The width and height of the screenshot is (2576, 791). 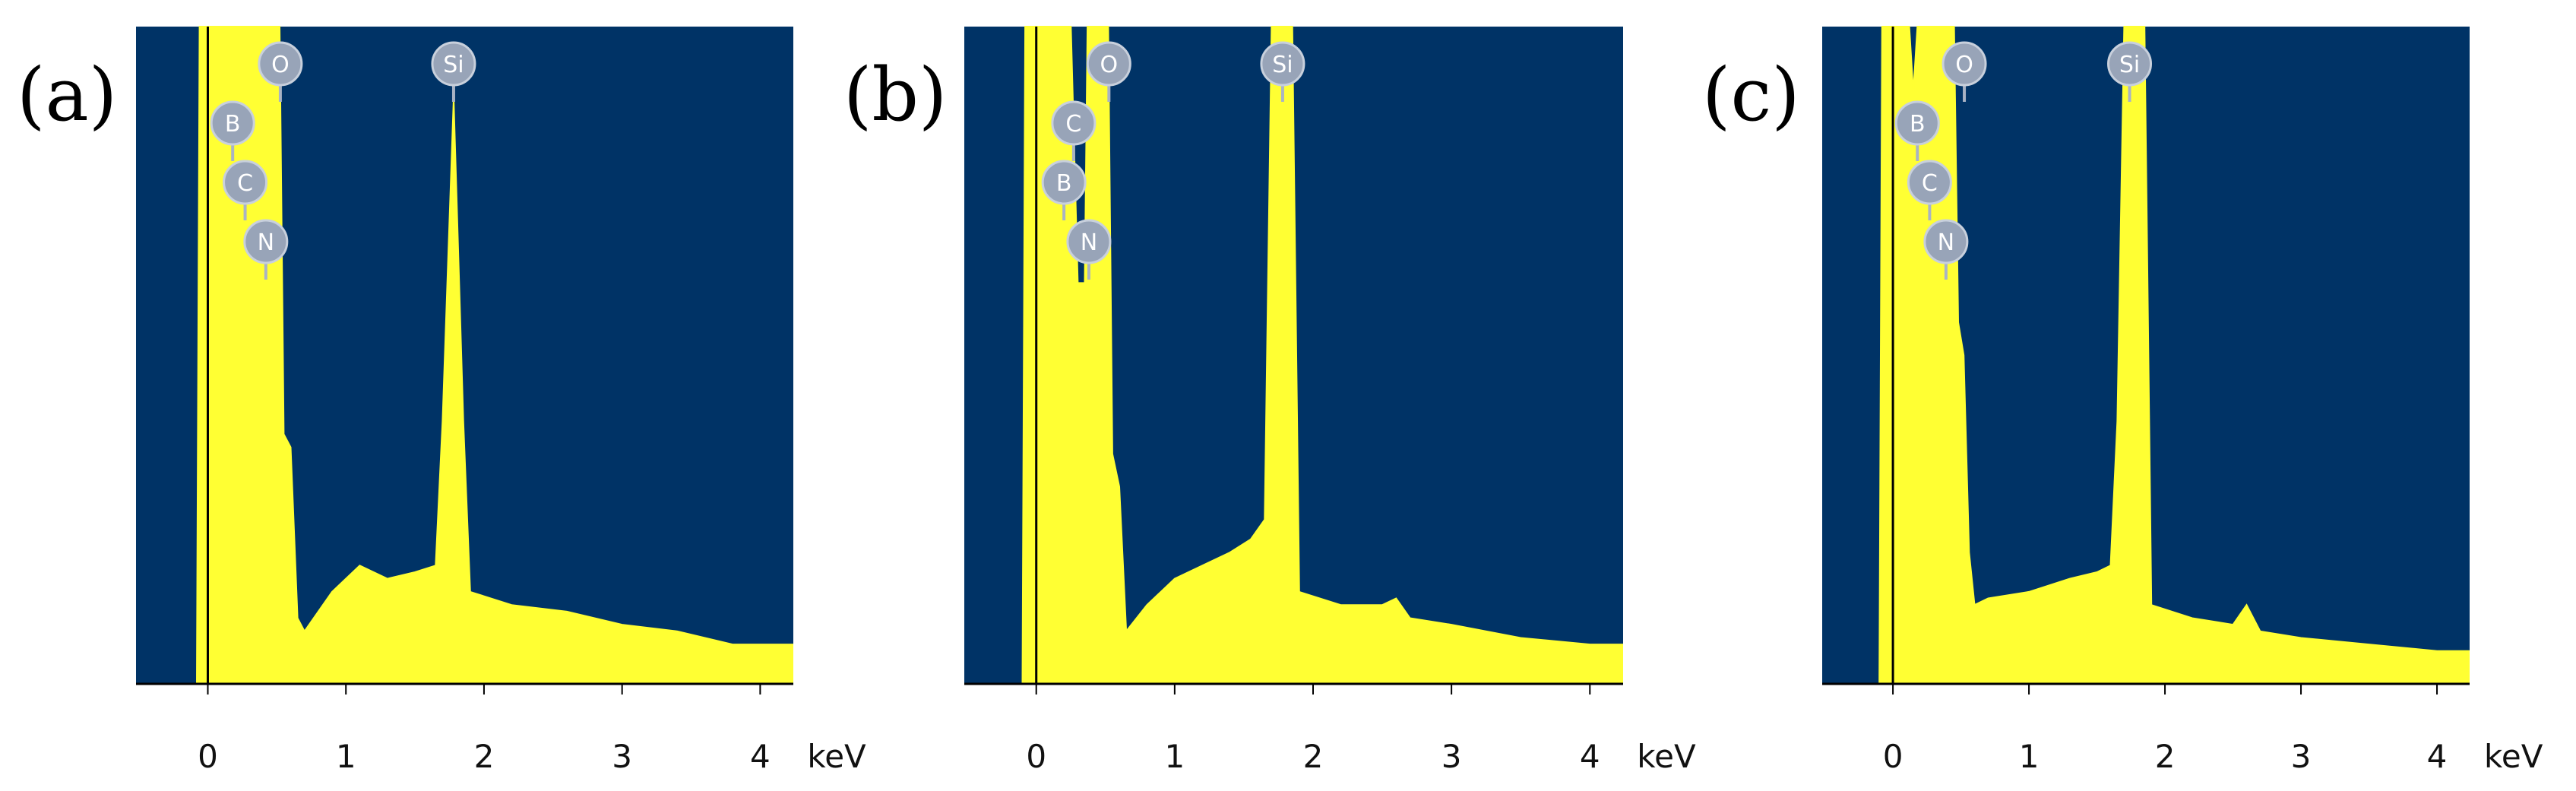 I want to click on panel-label: (b), so click(x=895, y=95).